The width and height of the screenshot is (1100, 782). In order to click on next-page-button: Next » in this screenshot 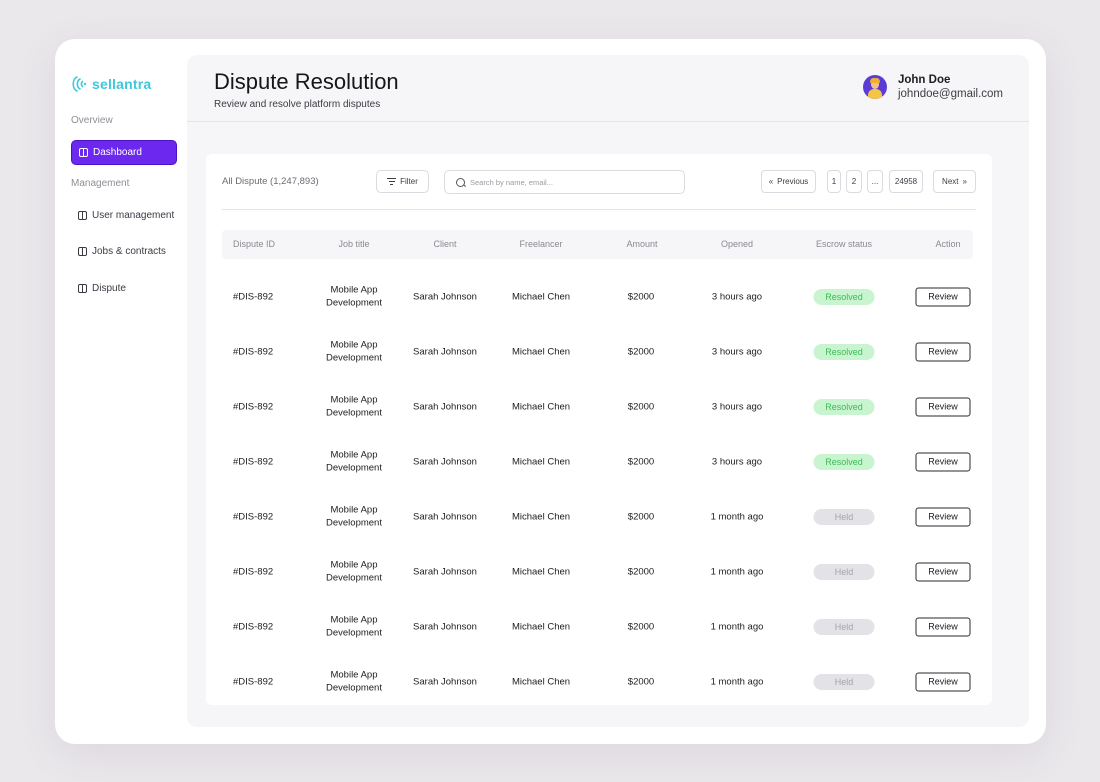, I will do `click(954, 181)`.